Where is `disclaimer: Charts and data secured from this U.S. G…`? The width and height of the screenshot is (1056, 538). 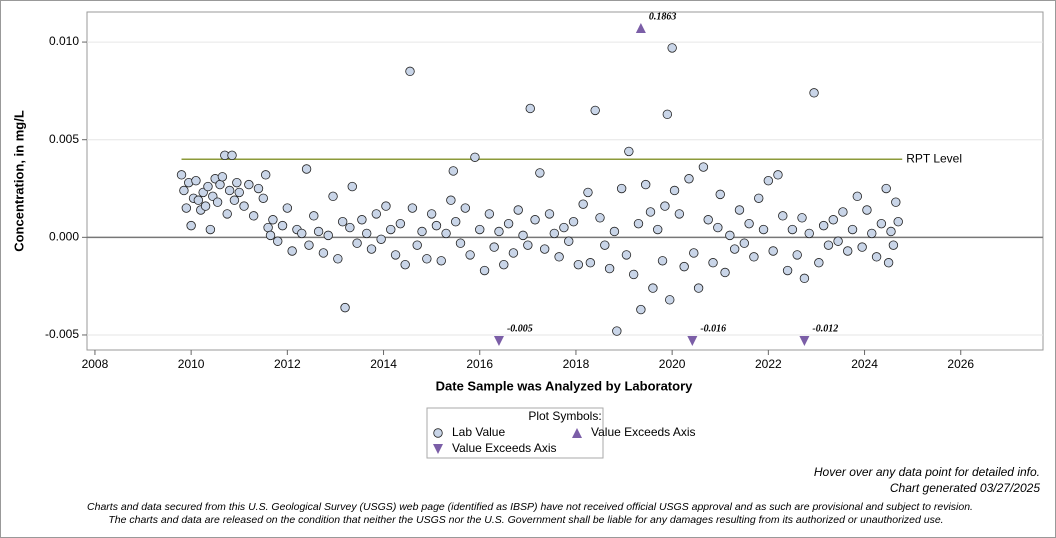 disclaimer: Charts and data secured from this U.S. G… is located at coordinates (530, 507).